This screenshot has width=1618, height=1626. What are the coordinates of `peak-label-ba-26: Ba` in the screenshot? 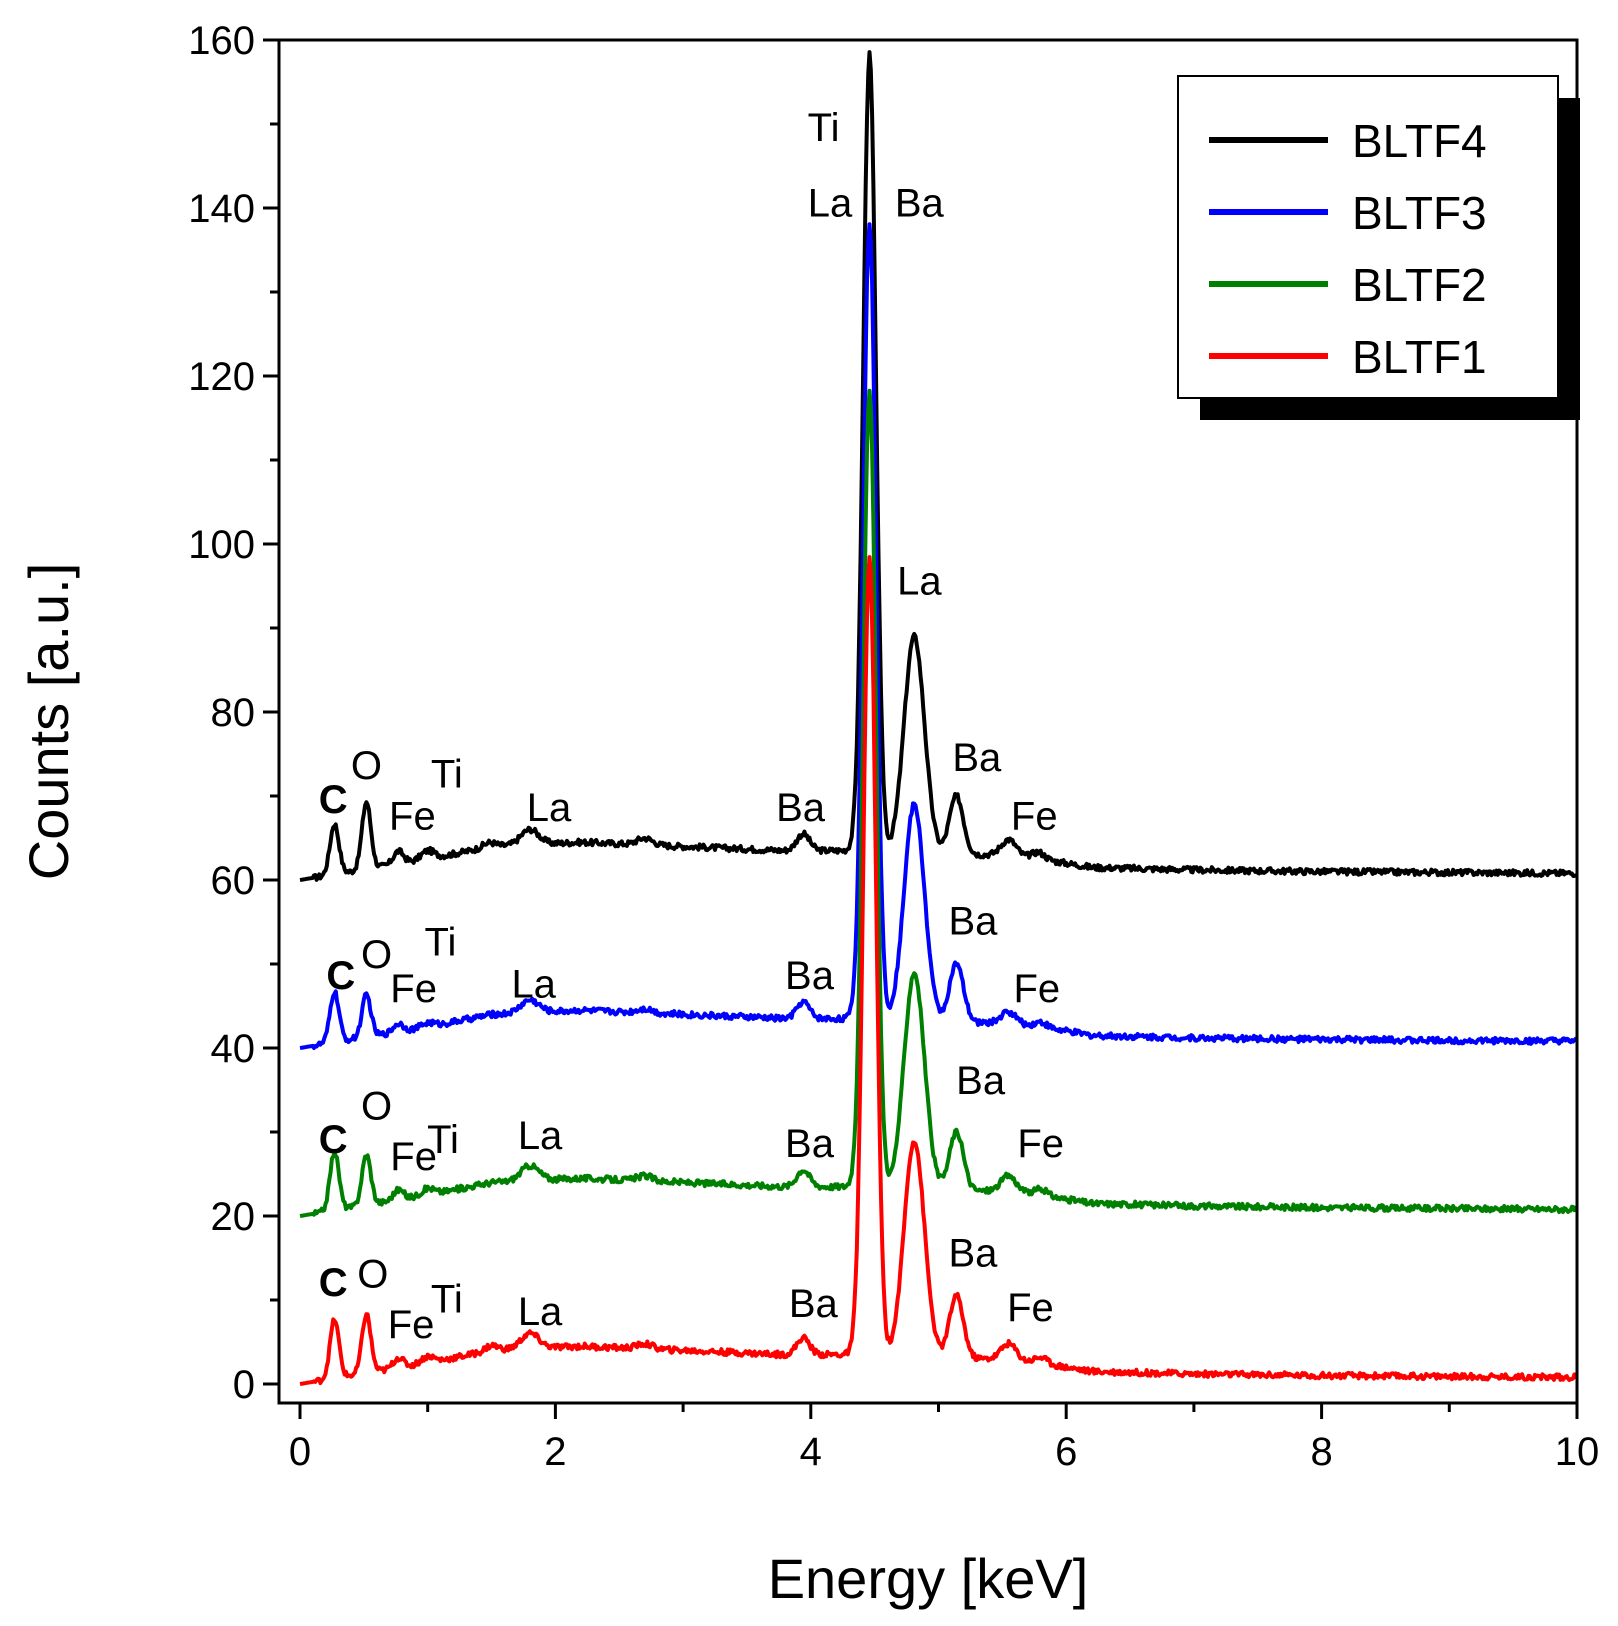 It's located at (981, 1081).